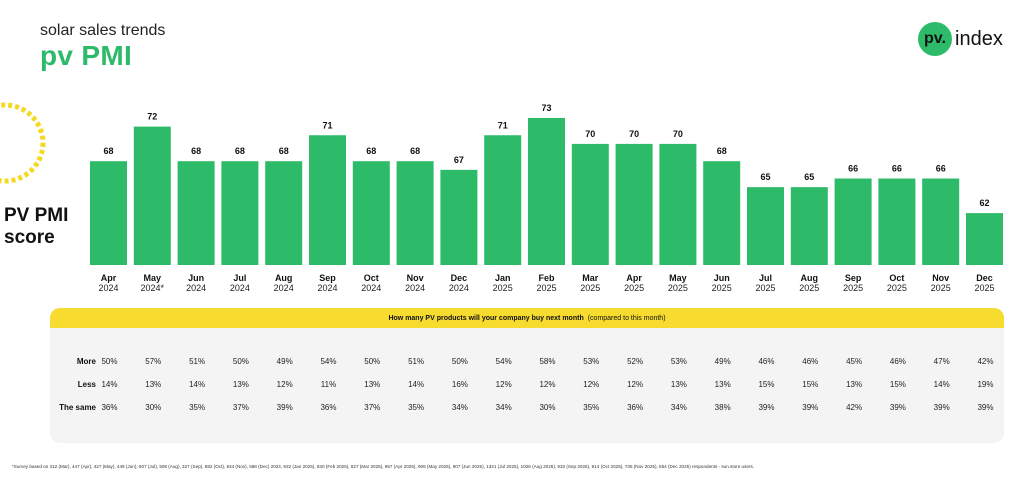 The image size is (1024, 485). Describe the element at coordinates (459, 278) in the screenshot. I see `x-tick-month: Dec` at that location.